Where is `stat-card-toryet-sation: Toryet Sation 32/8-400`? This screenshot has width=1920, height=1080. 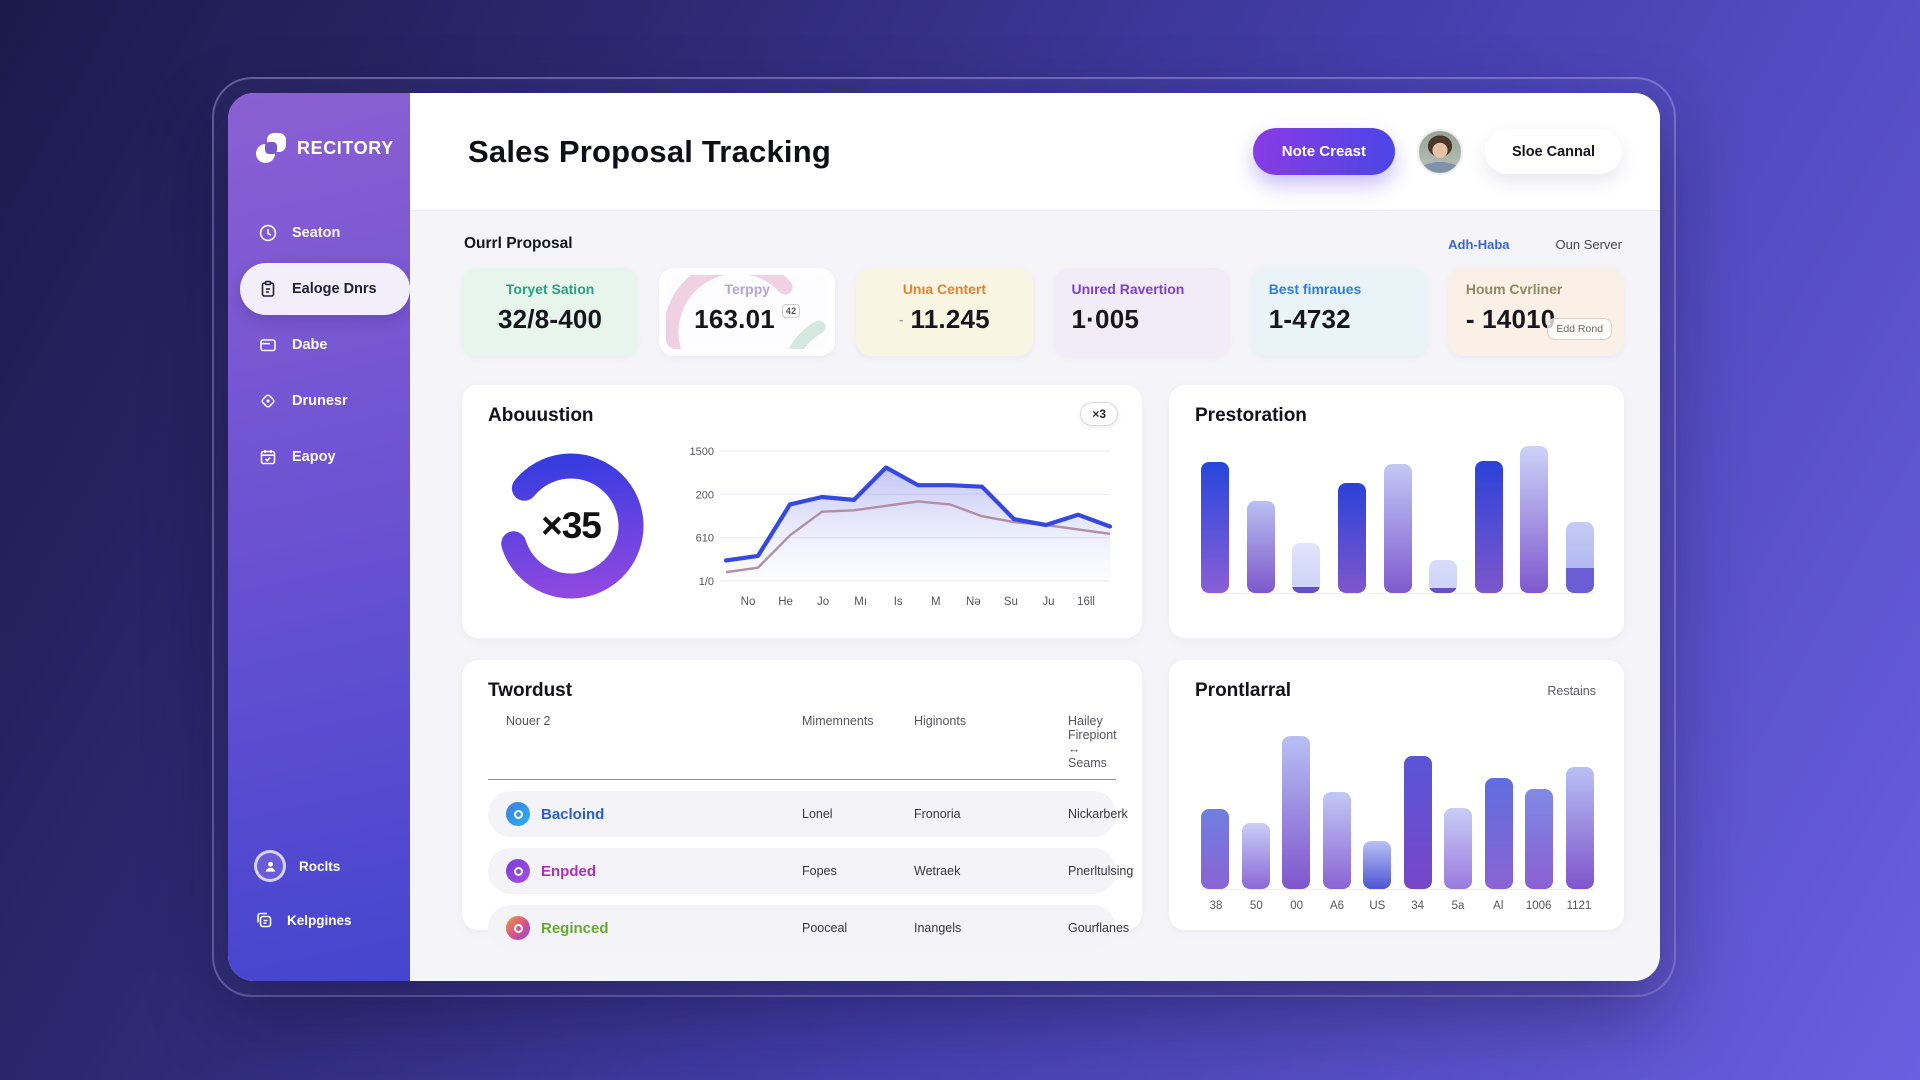 stat-card-toryet-sation: Toryet Sation 32/8-400 is located at coordinates (550, 312).